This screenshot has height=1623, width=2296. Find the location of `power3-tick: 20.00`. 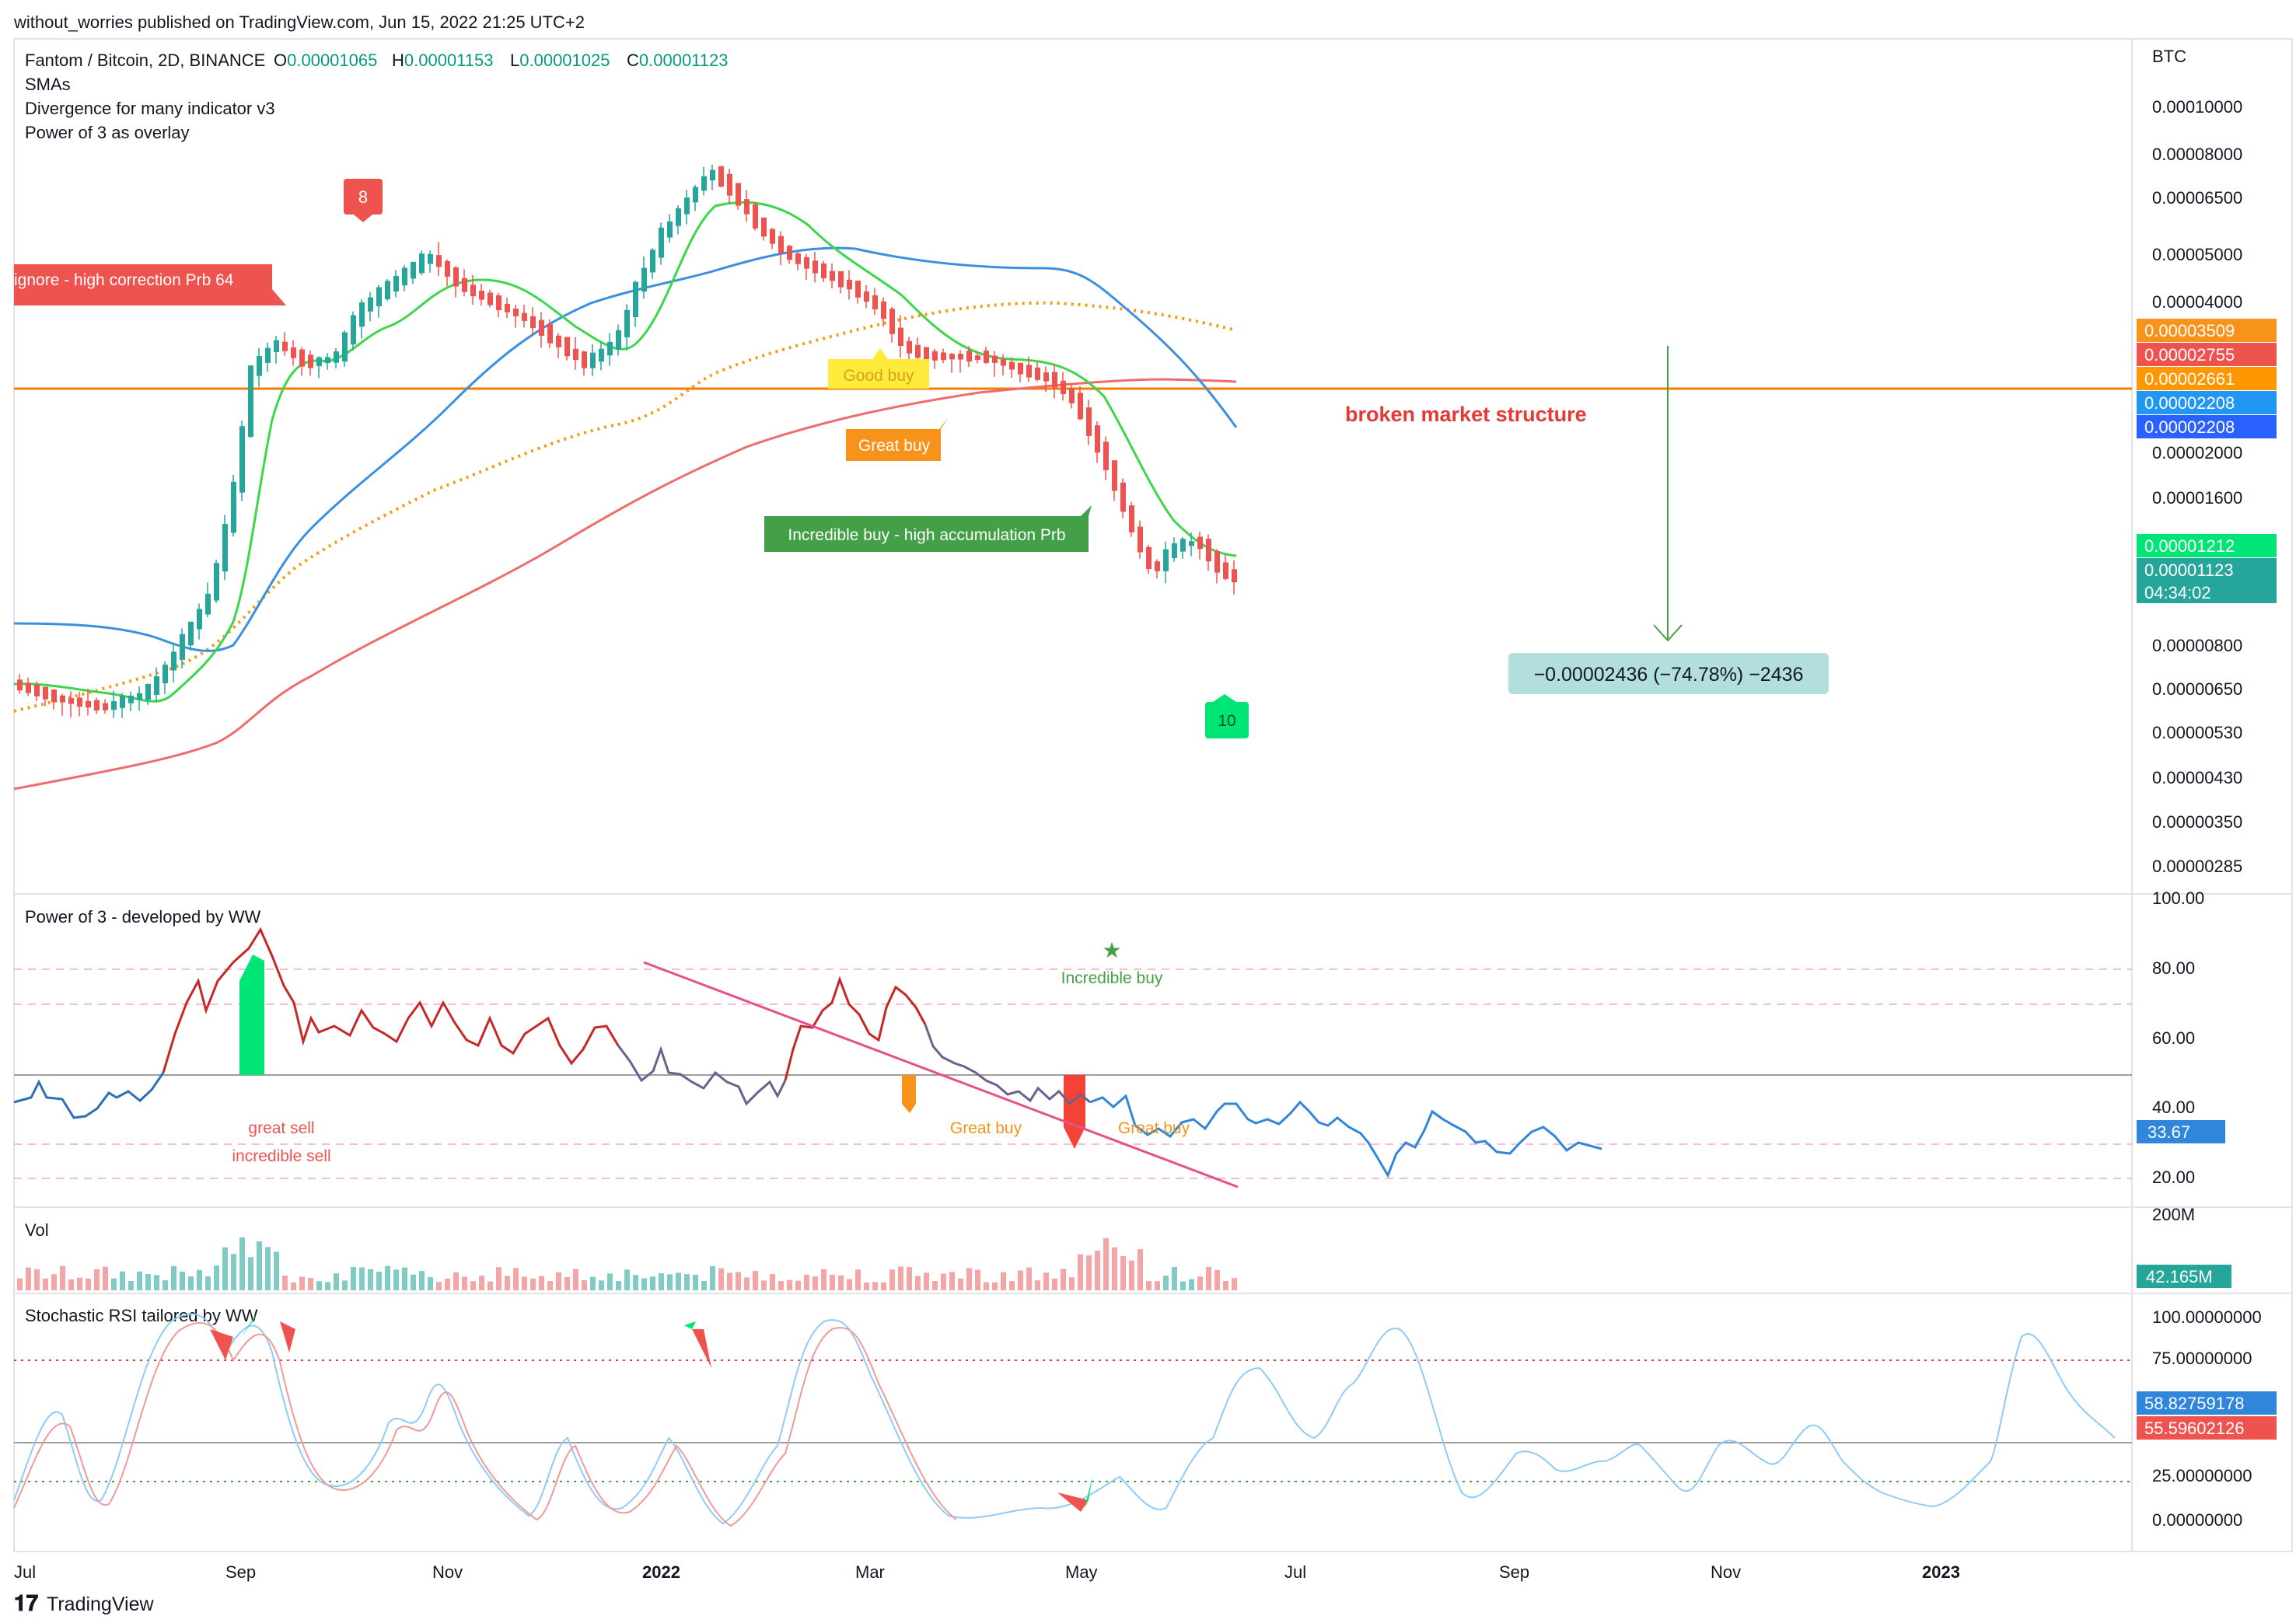

power3-tick: 20.00 is located at coordinates (2173, 1177).